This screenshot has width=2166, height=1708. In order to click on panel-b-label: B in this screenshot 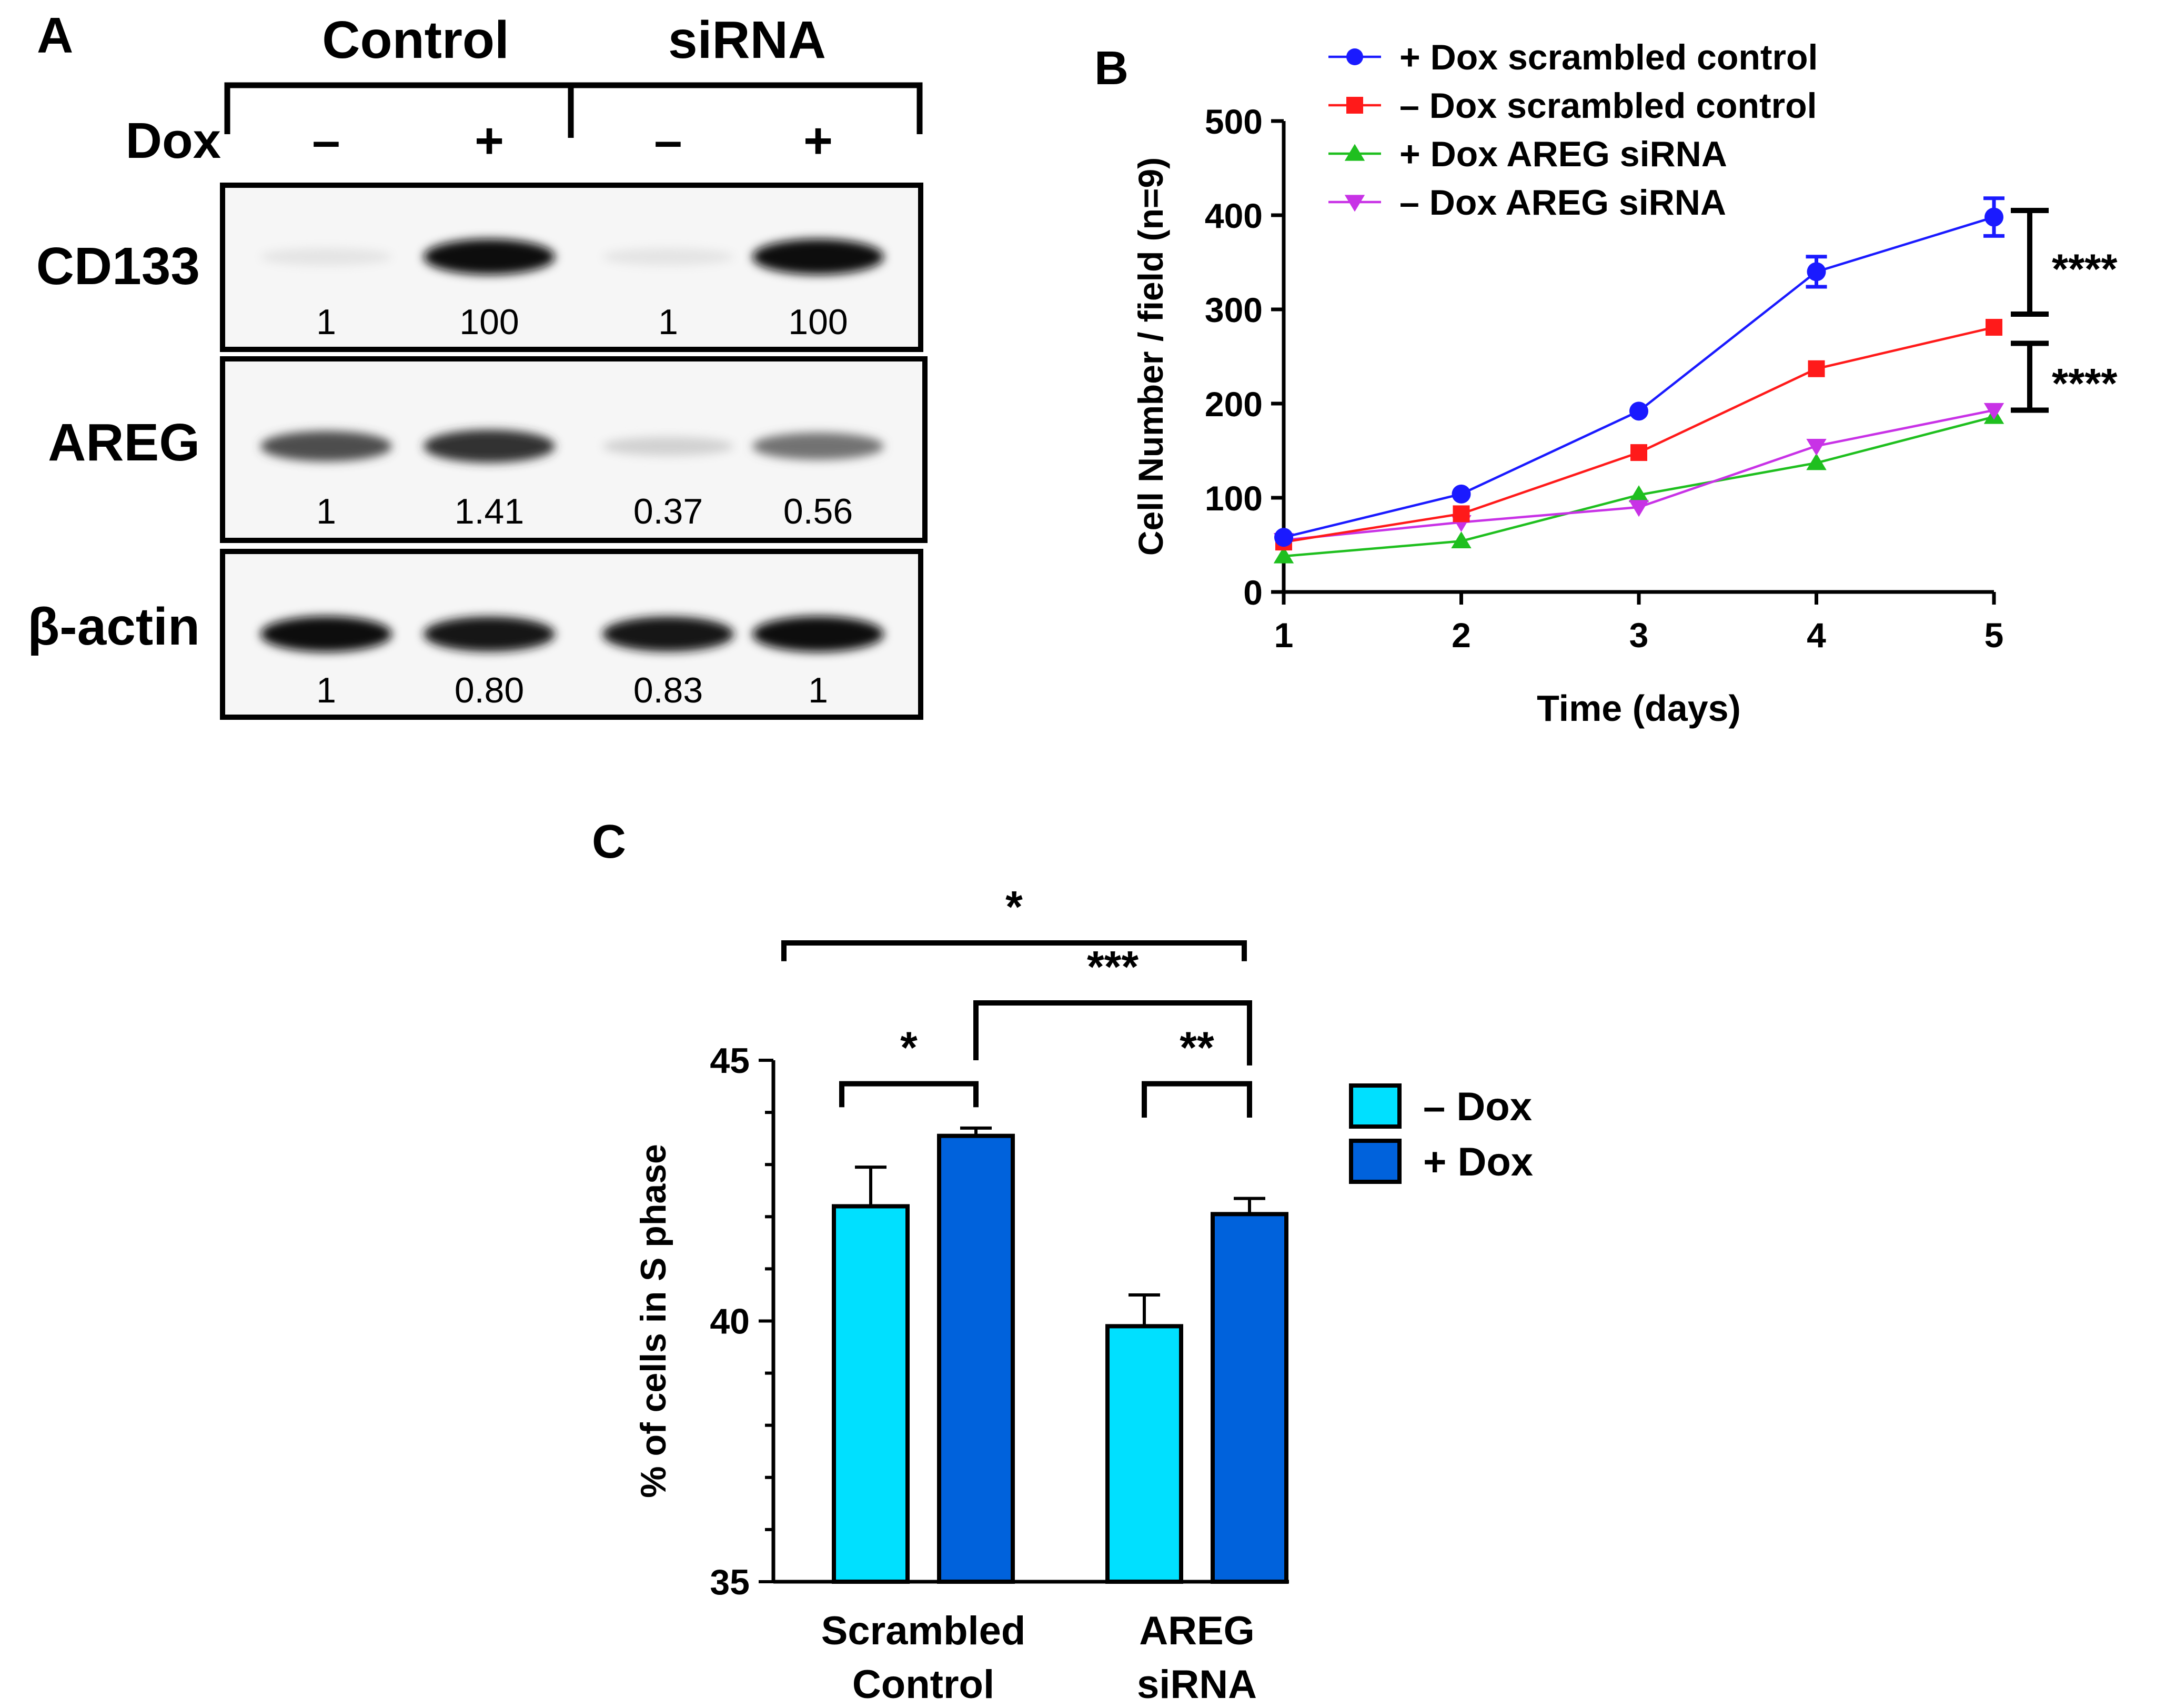, I will do `click(1111, 68)`.